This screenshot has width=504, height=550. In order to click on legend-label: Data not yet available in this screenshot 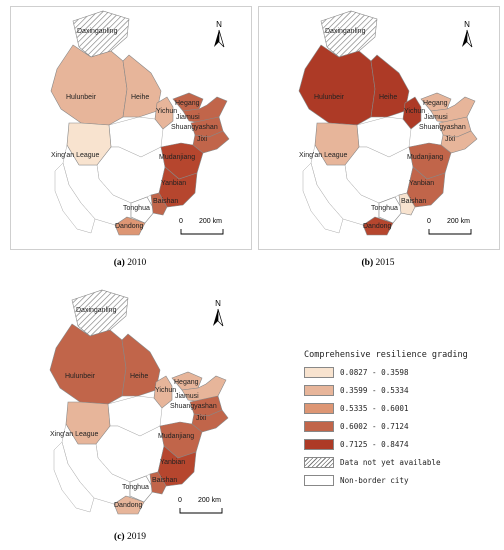, I will do `click(390, 462)`.